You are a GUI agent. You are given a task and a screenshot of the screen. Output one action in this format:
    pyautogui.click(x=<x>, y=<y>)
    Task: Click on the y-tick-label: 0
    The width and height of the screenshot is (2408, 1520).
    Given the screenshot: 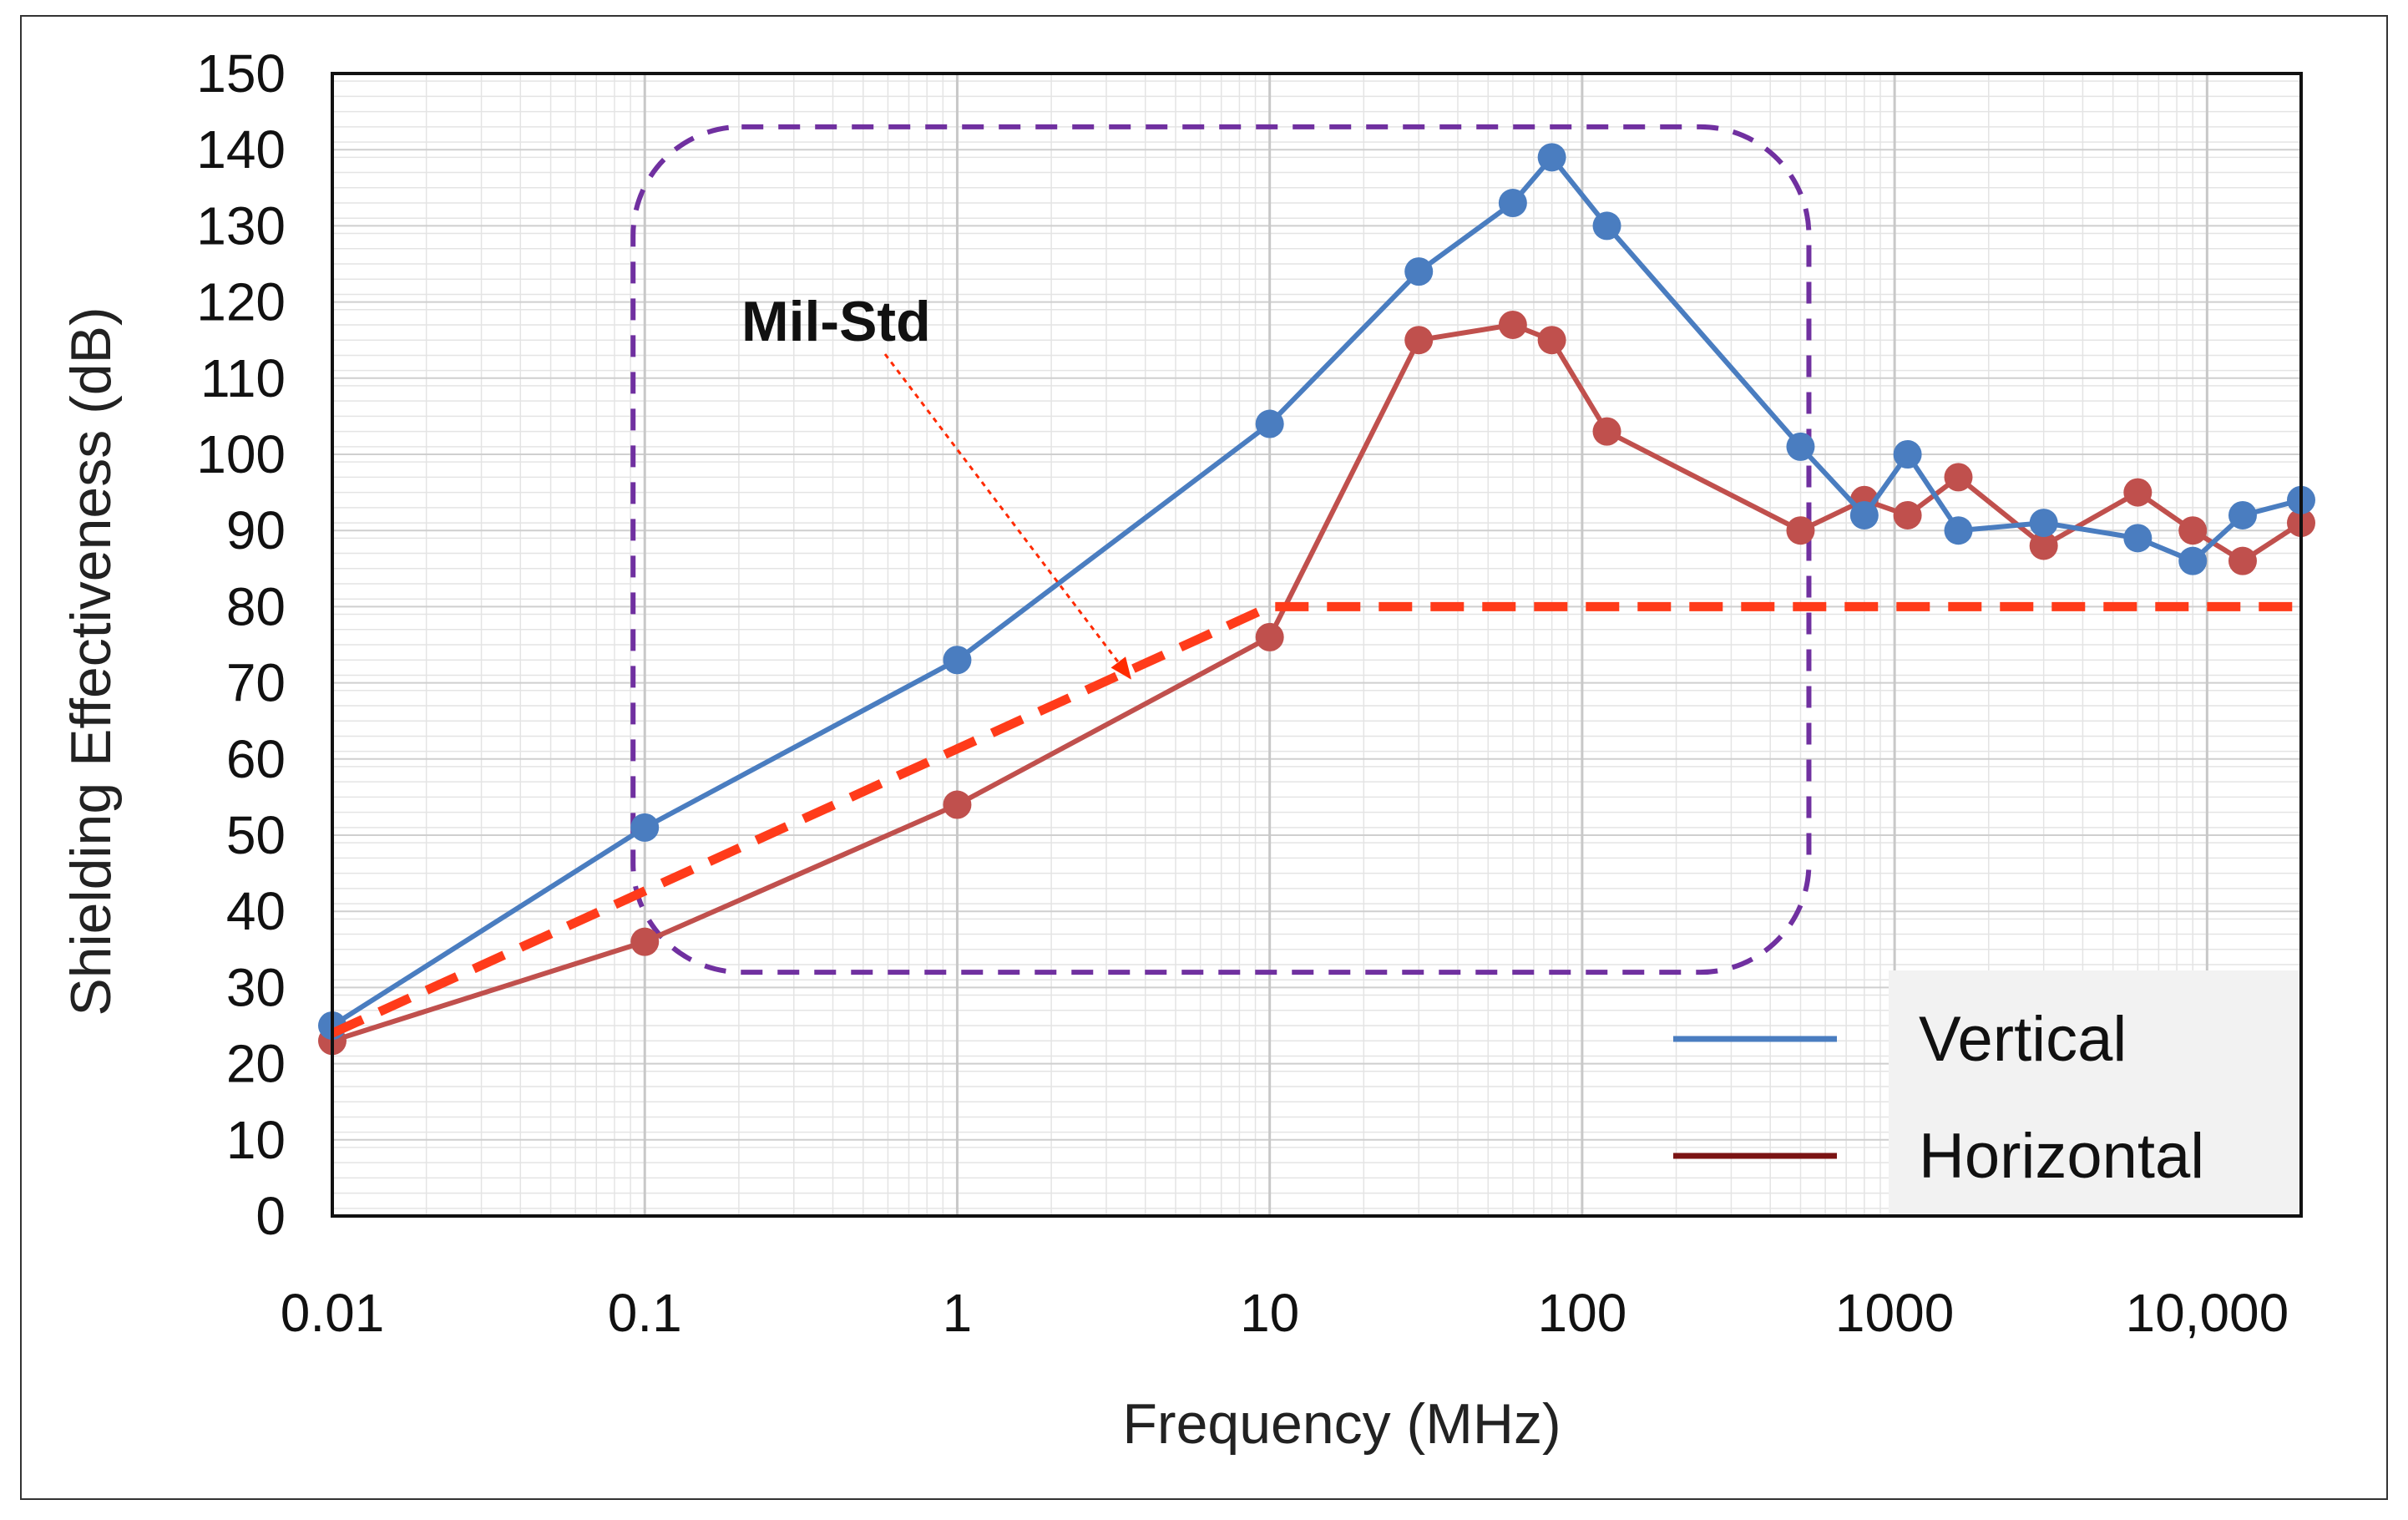 What is the action you would take?
    pyautogui.click(x=270, y=1216)
    